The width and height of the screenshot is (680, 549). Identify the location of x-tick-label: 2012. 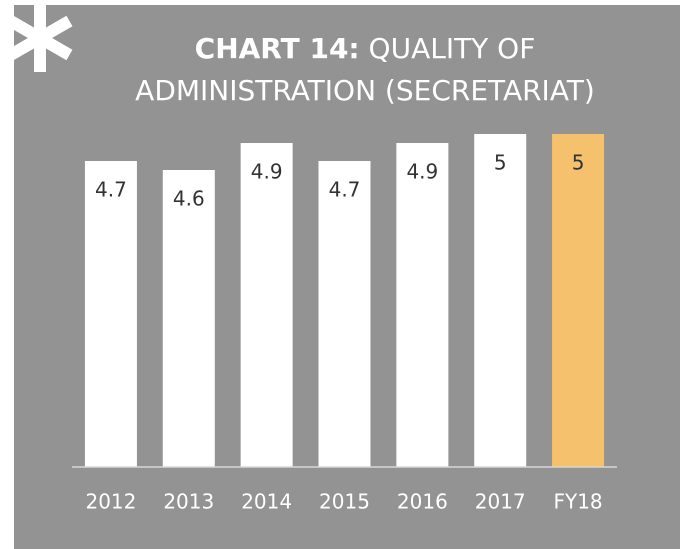
(110, 502).